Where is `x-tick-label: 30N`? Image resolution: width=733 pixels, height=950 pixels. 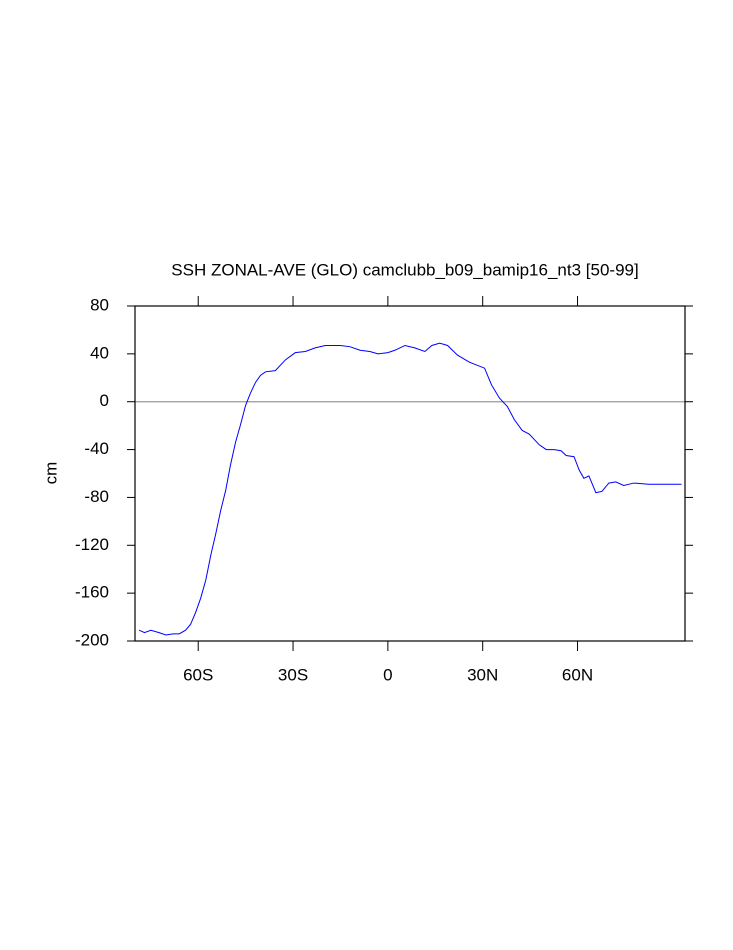 x-tick-label: 30N is located at coordinates (482, 674).